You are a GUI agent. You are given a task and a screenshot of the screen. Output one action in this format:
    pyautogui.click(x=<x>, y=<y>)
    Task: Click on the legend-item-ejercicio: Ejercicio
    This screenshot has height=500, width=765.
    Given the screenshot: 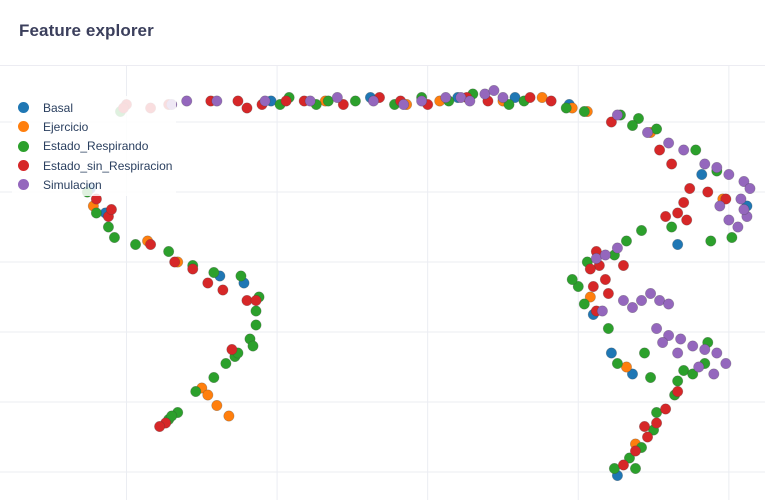 What is the action you would take?
    pyautogui.click(x=93, y=126)
    